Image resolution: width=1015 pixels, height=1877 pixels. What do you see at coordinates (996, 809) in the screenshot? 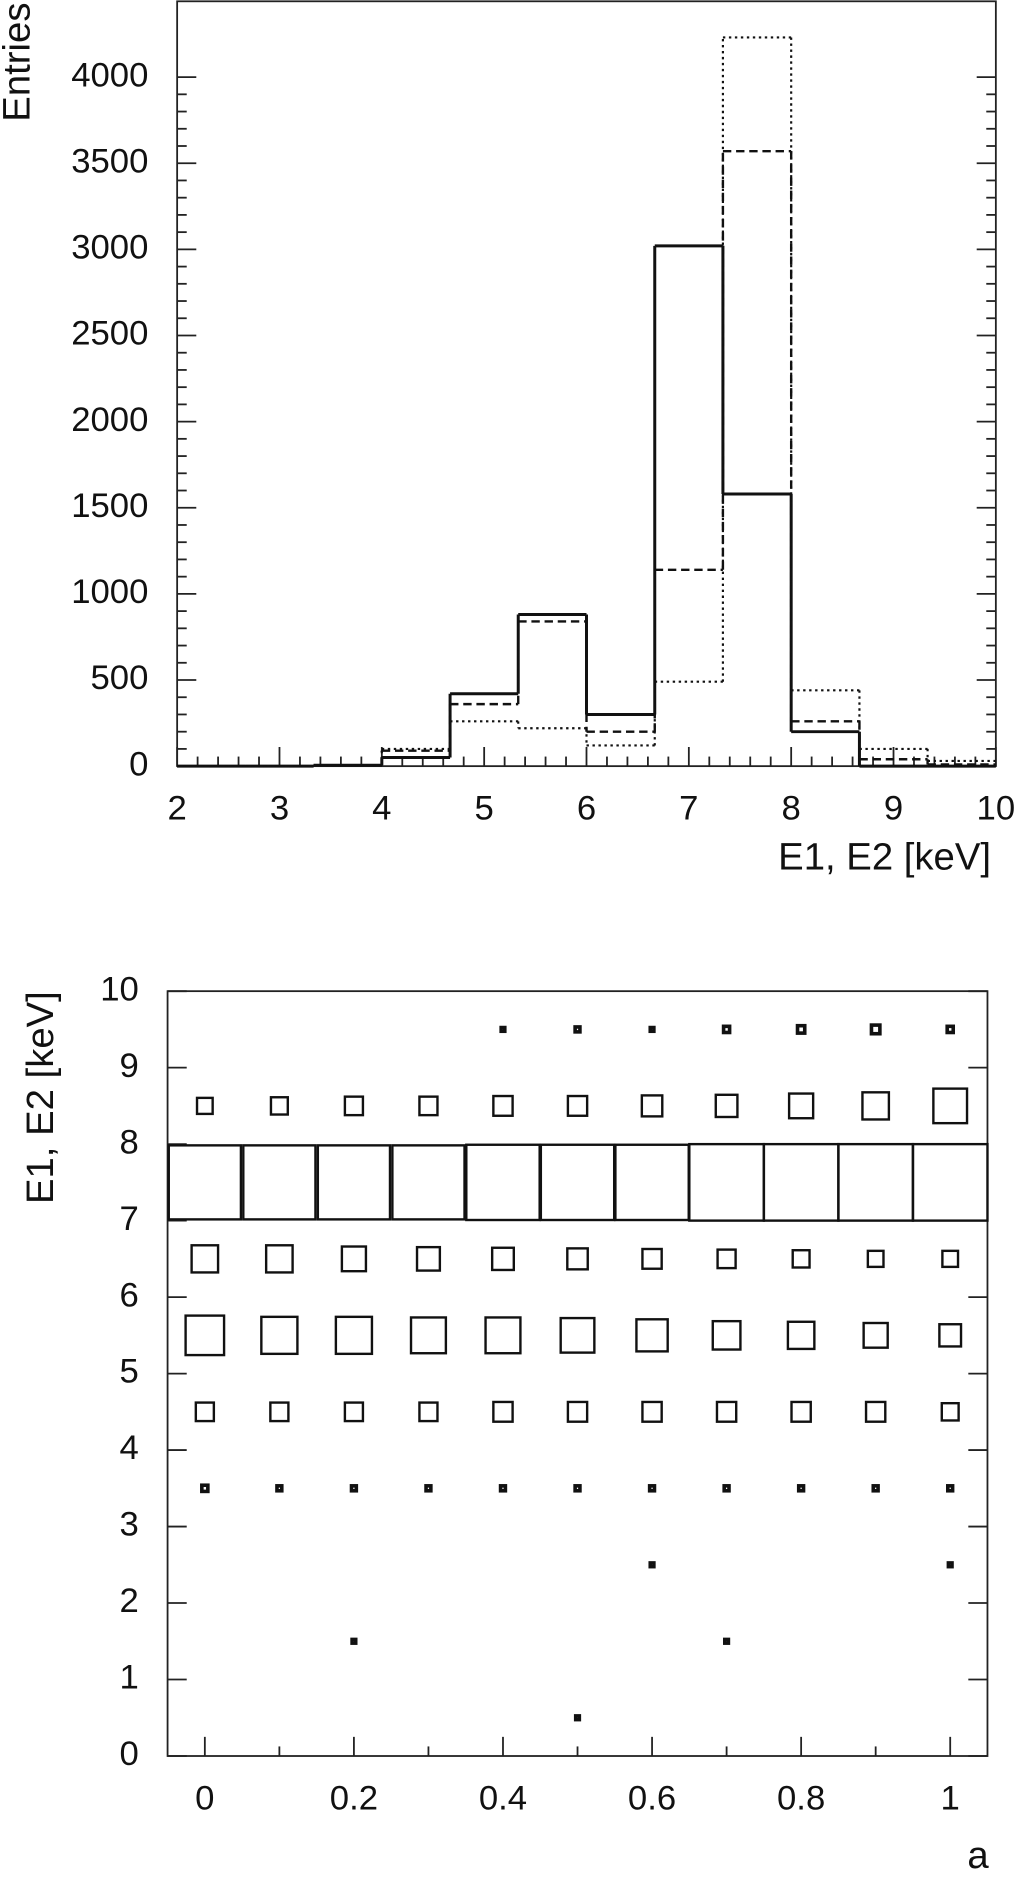
I see `x-tick-label: 10` at bounding box center [996, 809].